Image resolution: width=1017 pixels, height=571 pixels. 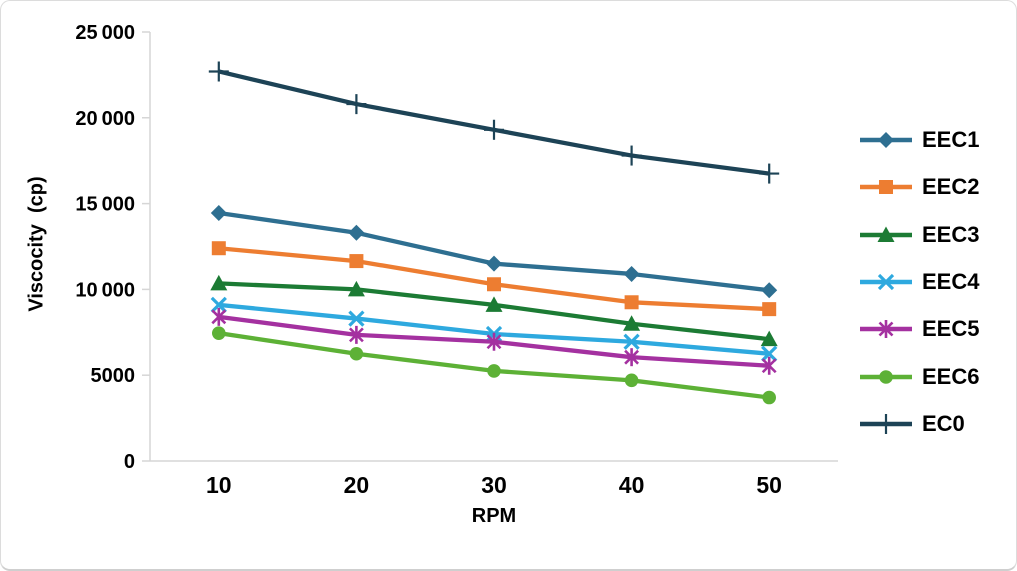 I want to click on legend-label: EC0, so click(x=943, y=423).